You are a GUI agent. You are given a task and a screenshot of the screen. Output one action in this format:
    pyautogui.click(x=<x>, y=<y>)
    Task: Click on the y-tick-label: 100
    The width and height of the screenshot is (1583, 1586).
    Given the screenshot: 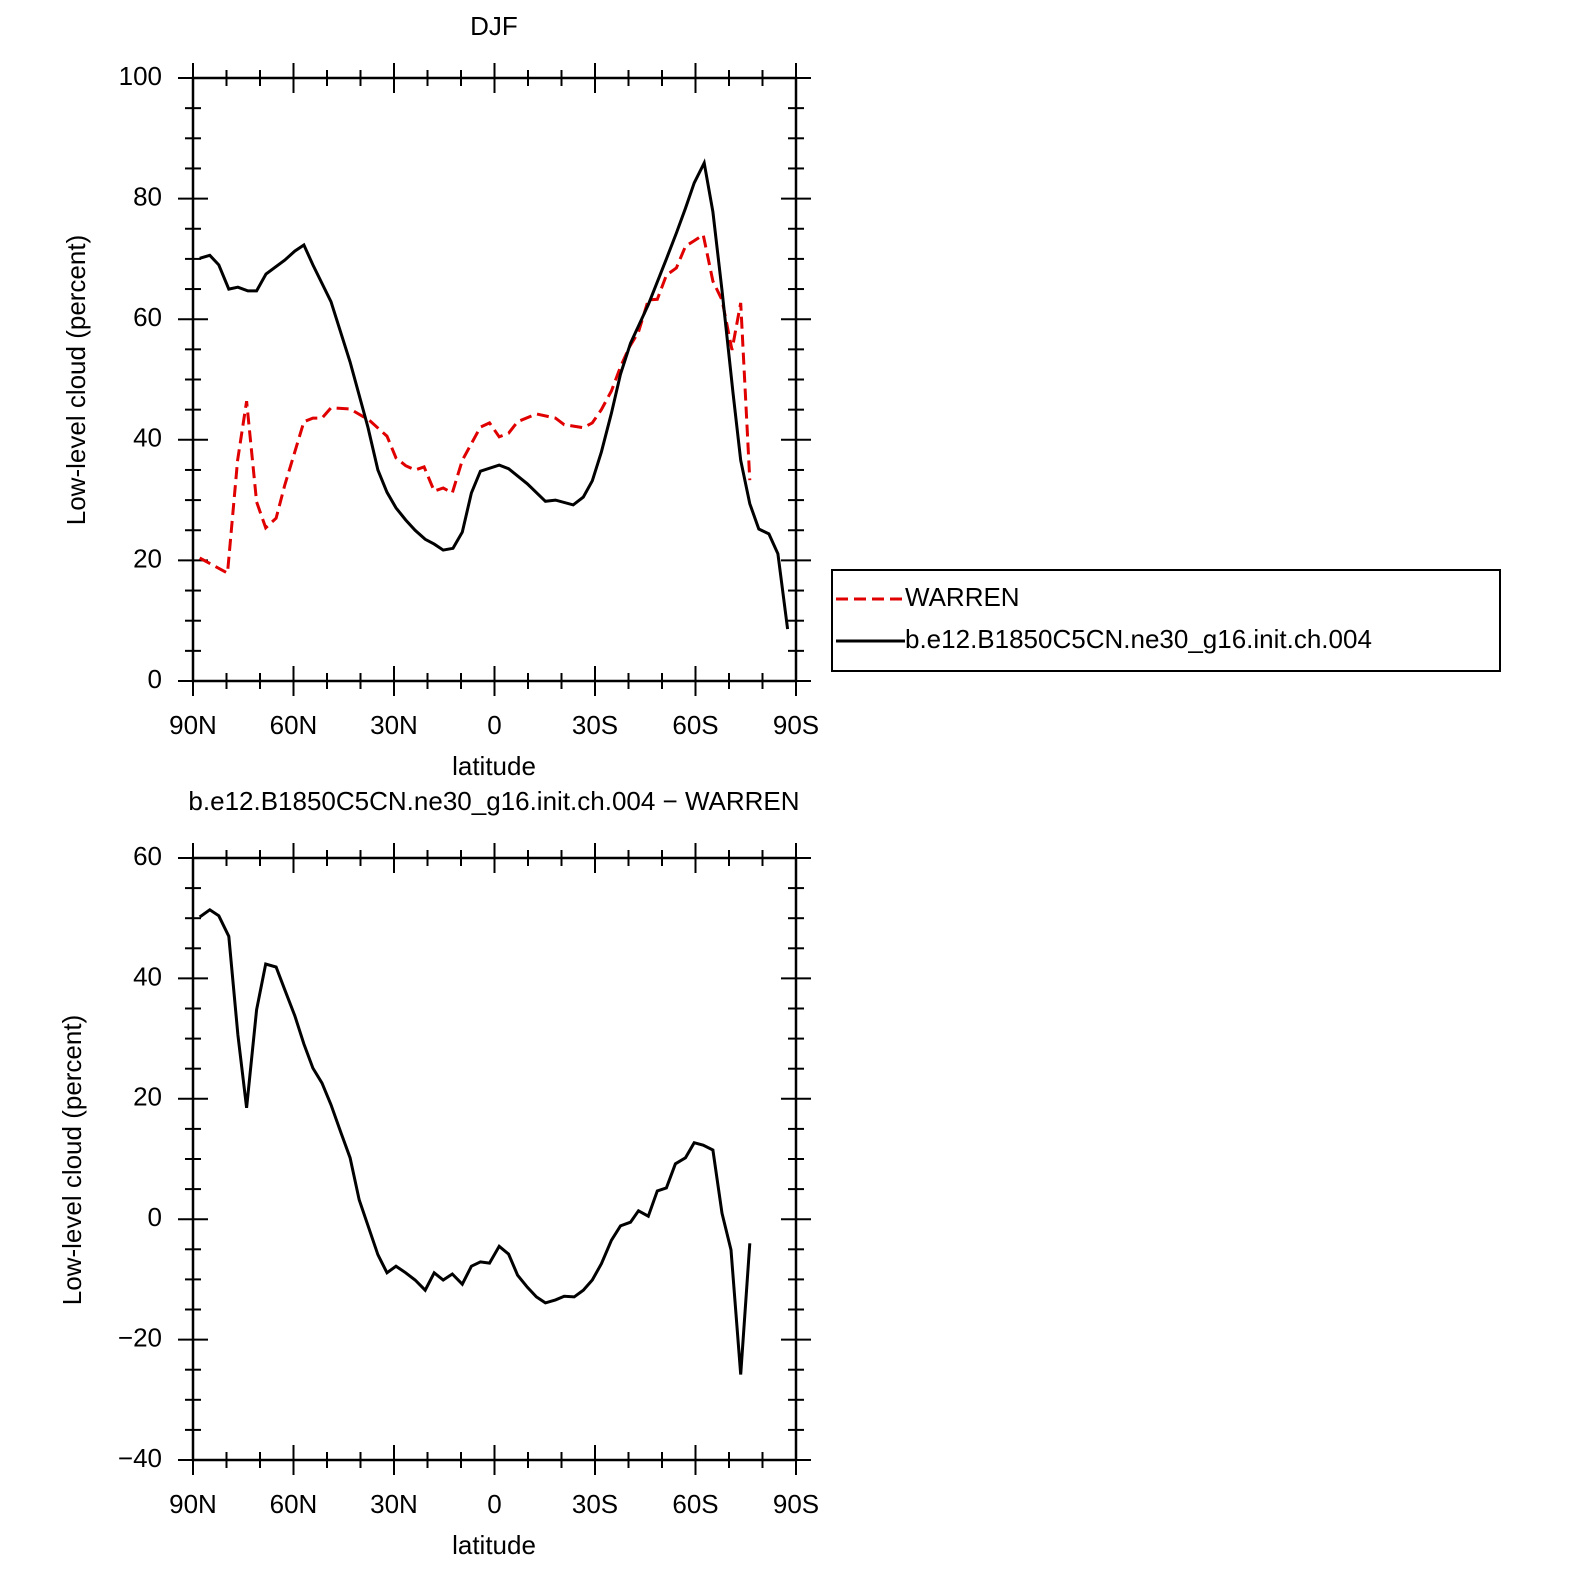 What is the action you would take?
    pyautogui.click(x=140, y=76)
    